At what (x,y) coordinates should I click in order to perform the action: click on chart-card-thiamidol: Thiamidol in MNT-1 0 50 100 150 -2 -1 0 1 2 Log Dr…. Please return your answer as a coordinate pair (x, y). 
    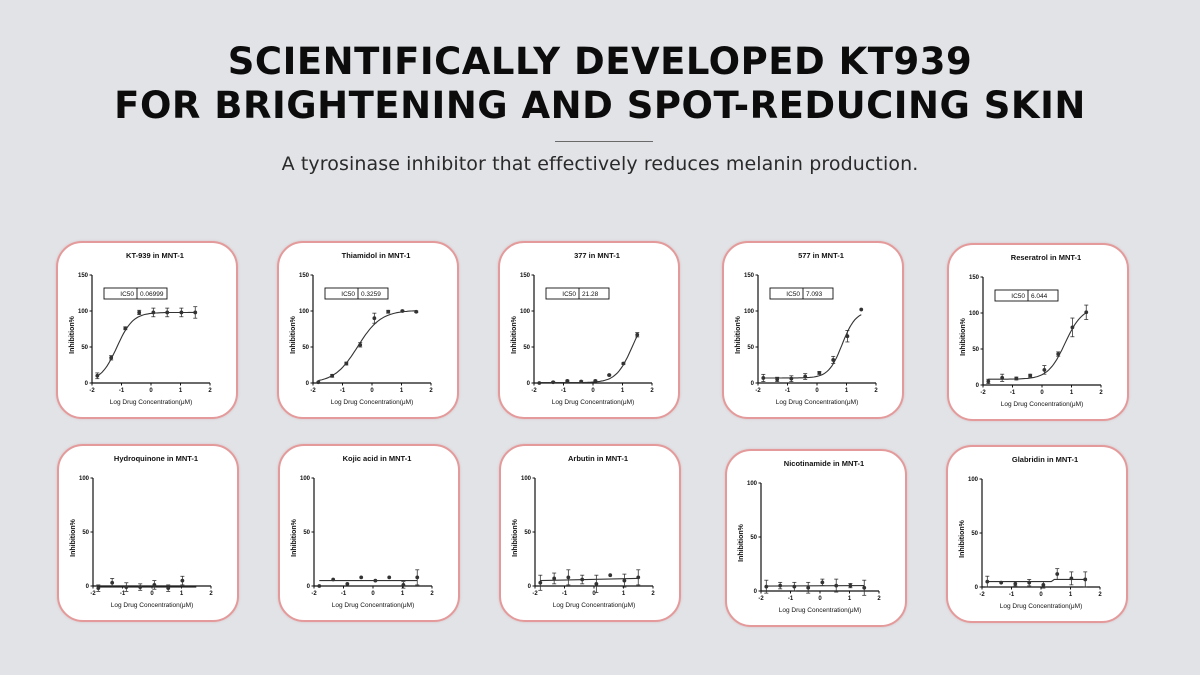
    Looking at the image, I should click on (368, 330).